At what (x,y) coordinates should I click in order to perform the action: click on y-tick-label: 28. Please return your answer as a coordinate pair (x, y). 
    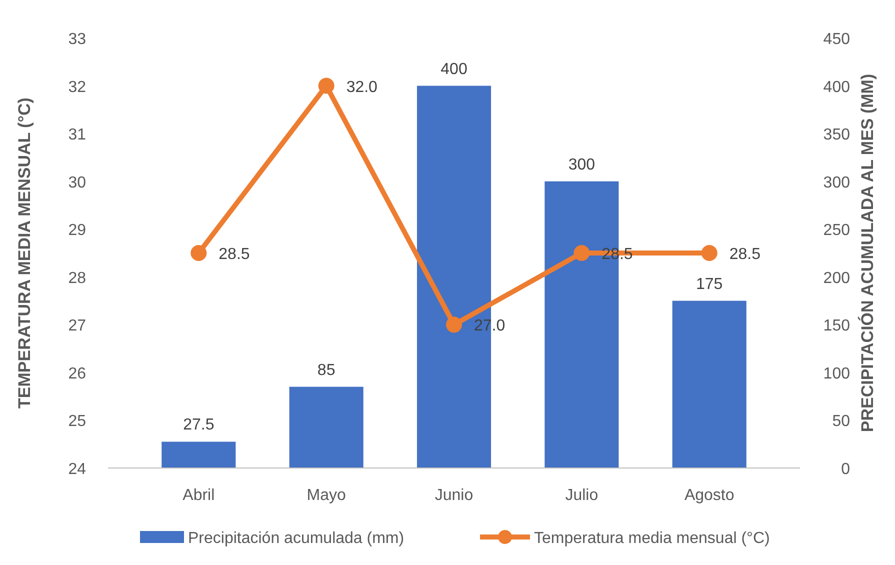
    Looking at the image, I should click on (77, 278).